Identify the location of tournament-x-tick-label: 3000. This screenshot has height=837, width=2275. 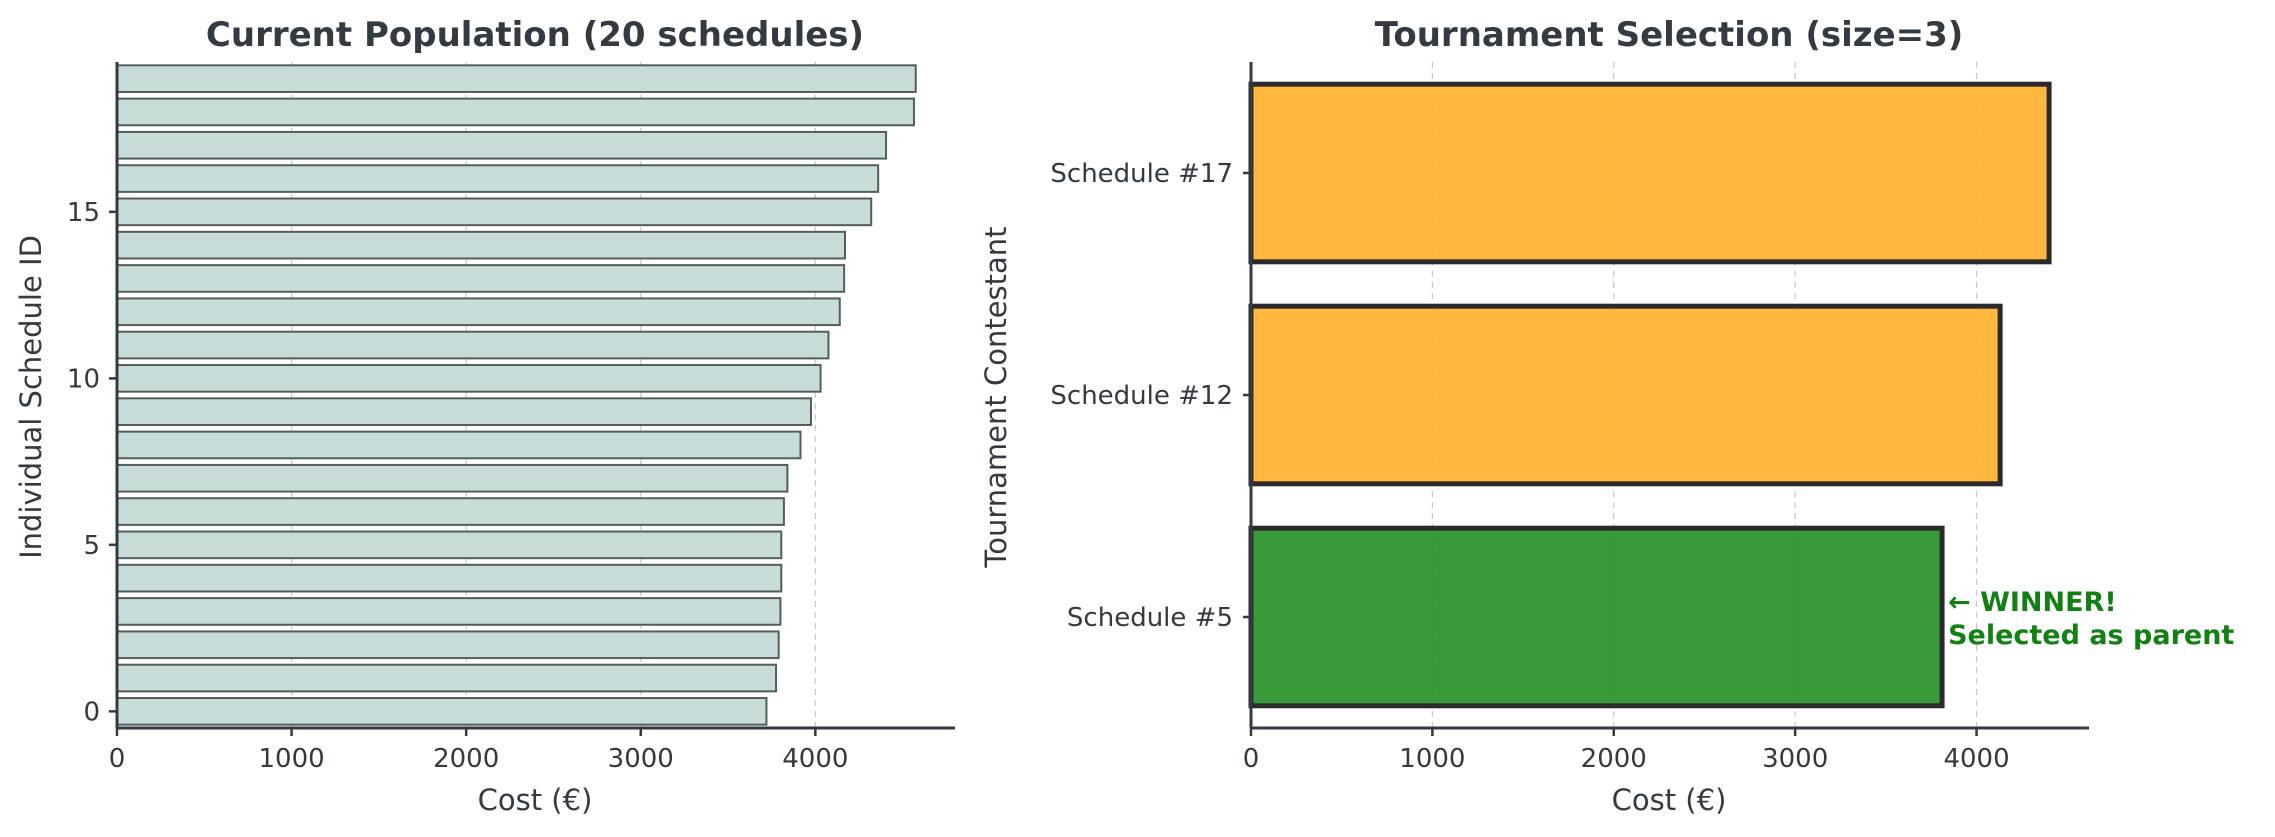
(1795, 759).